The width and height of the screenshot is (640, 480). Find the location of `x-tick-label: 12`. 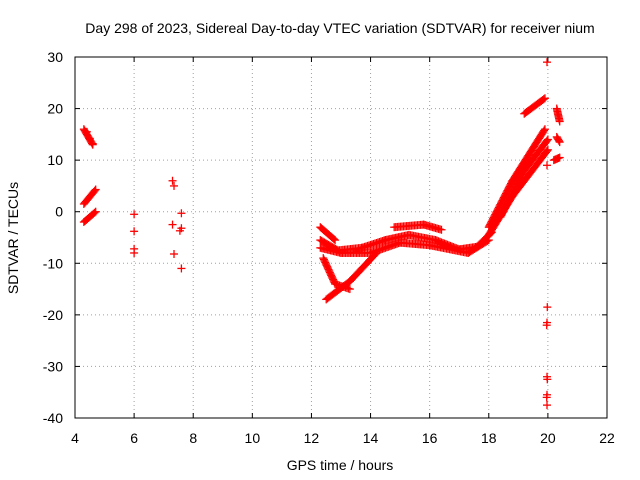

x-tick-label: 12 is located at coordinates (312, 438).